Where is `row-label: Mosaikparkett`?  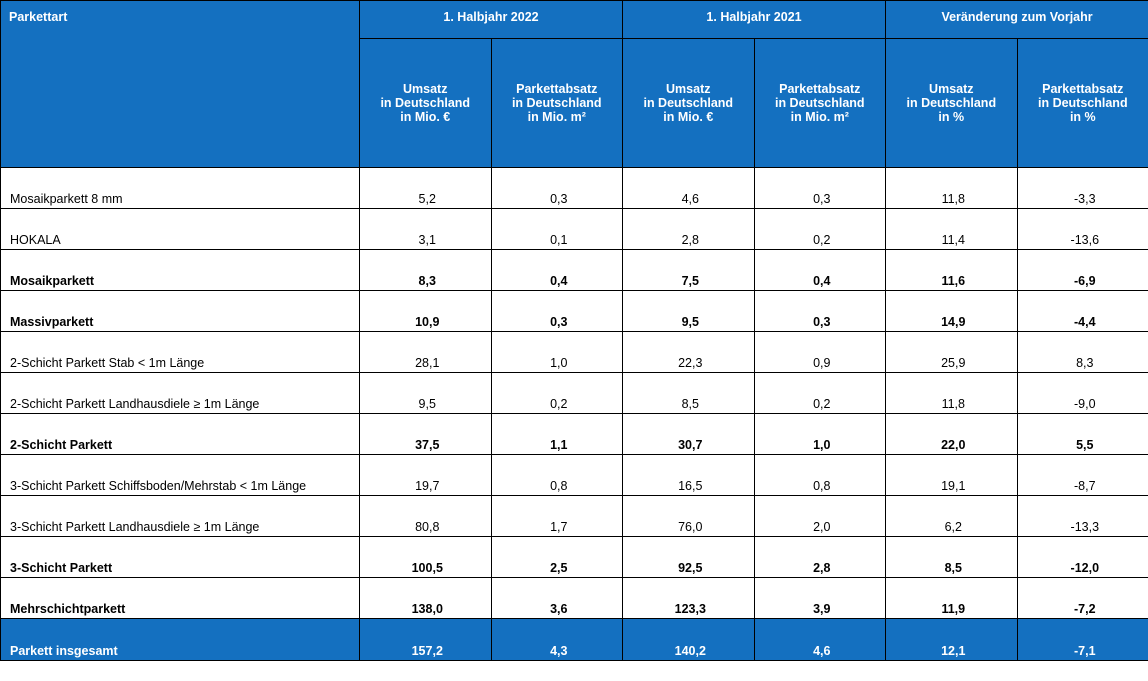 row-label: Mosaikparkett is located at coordinates (180, 270).